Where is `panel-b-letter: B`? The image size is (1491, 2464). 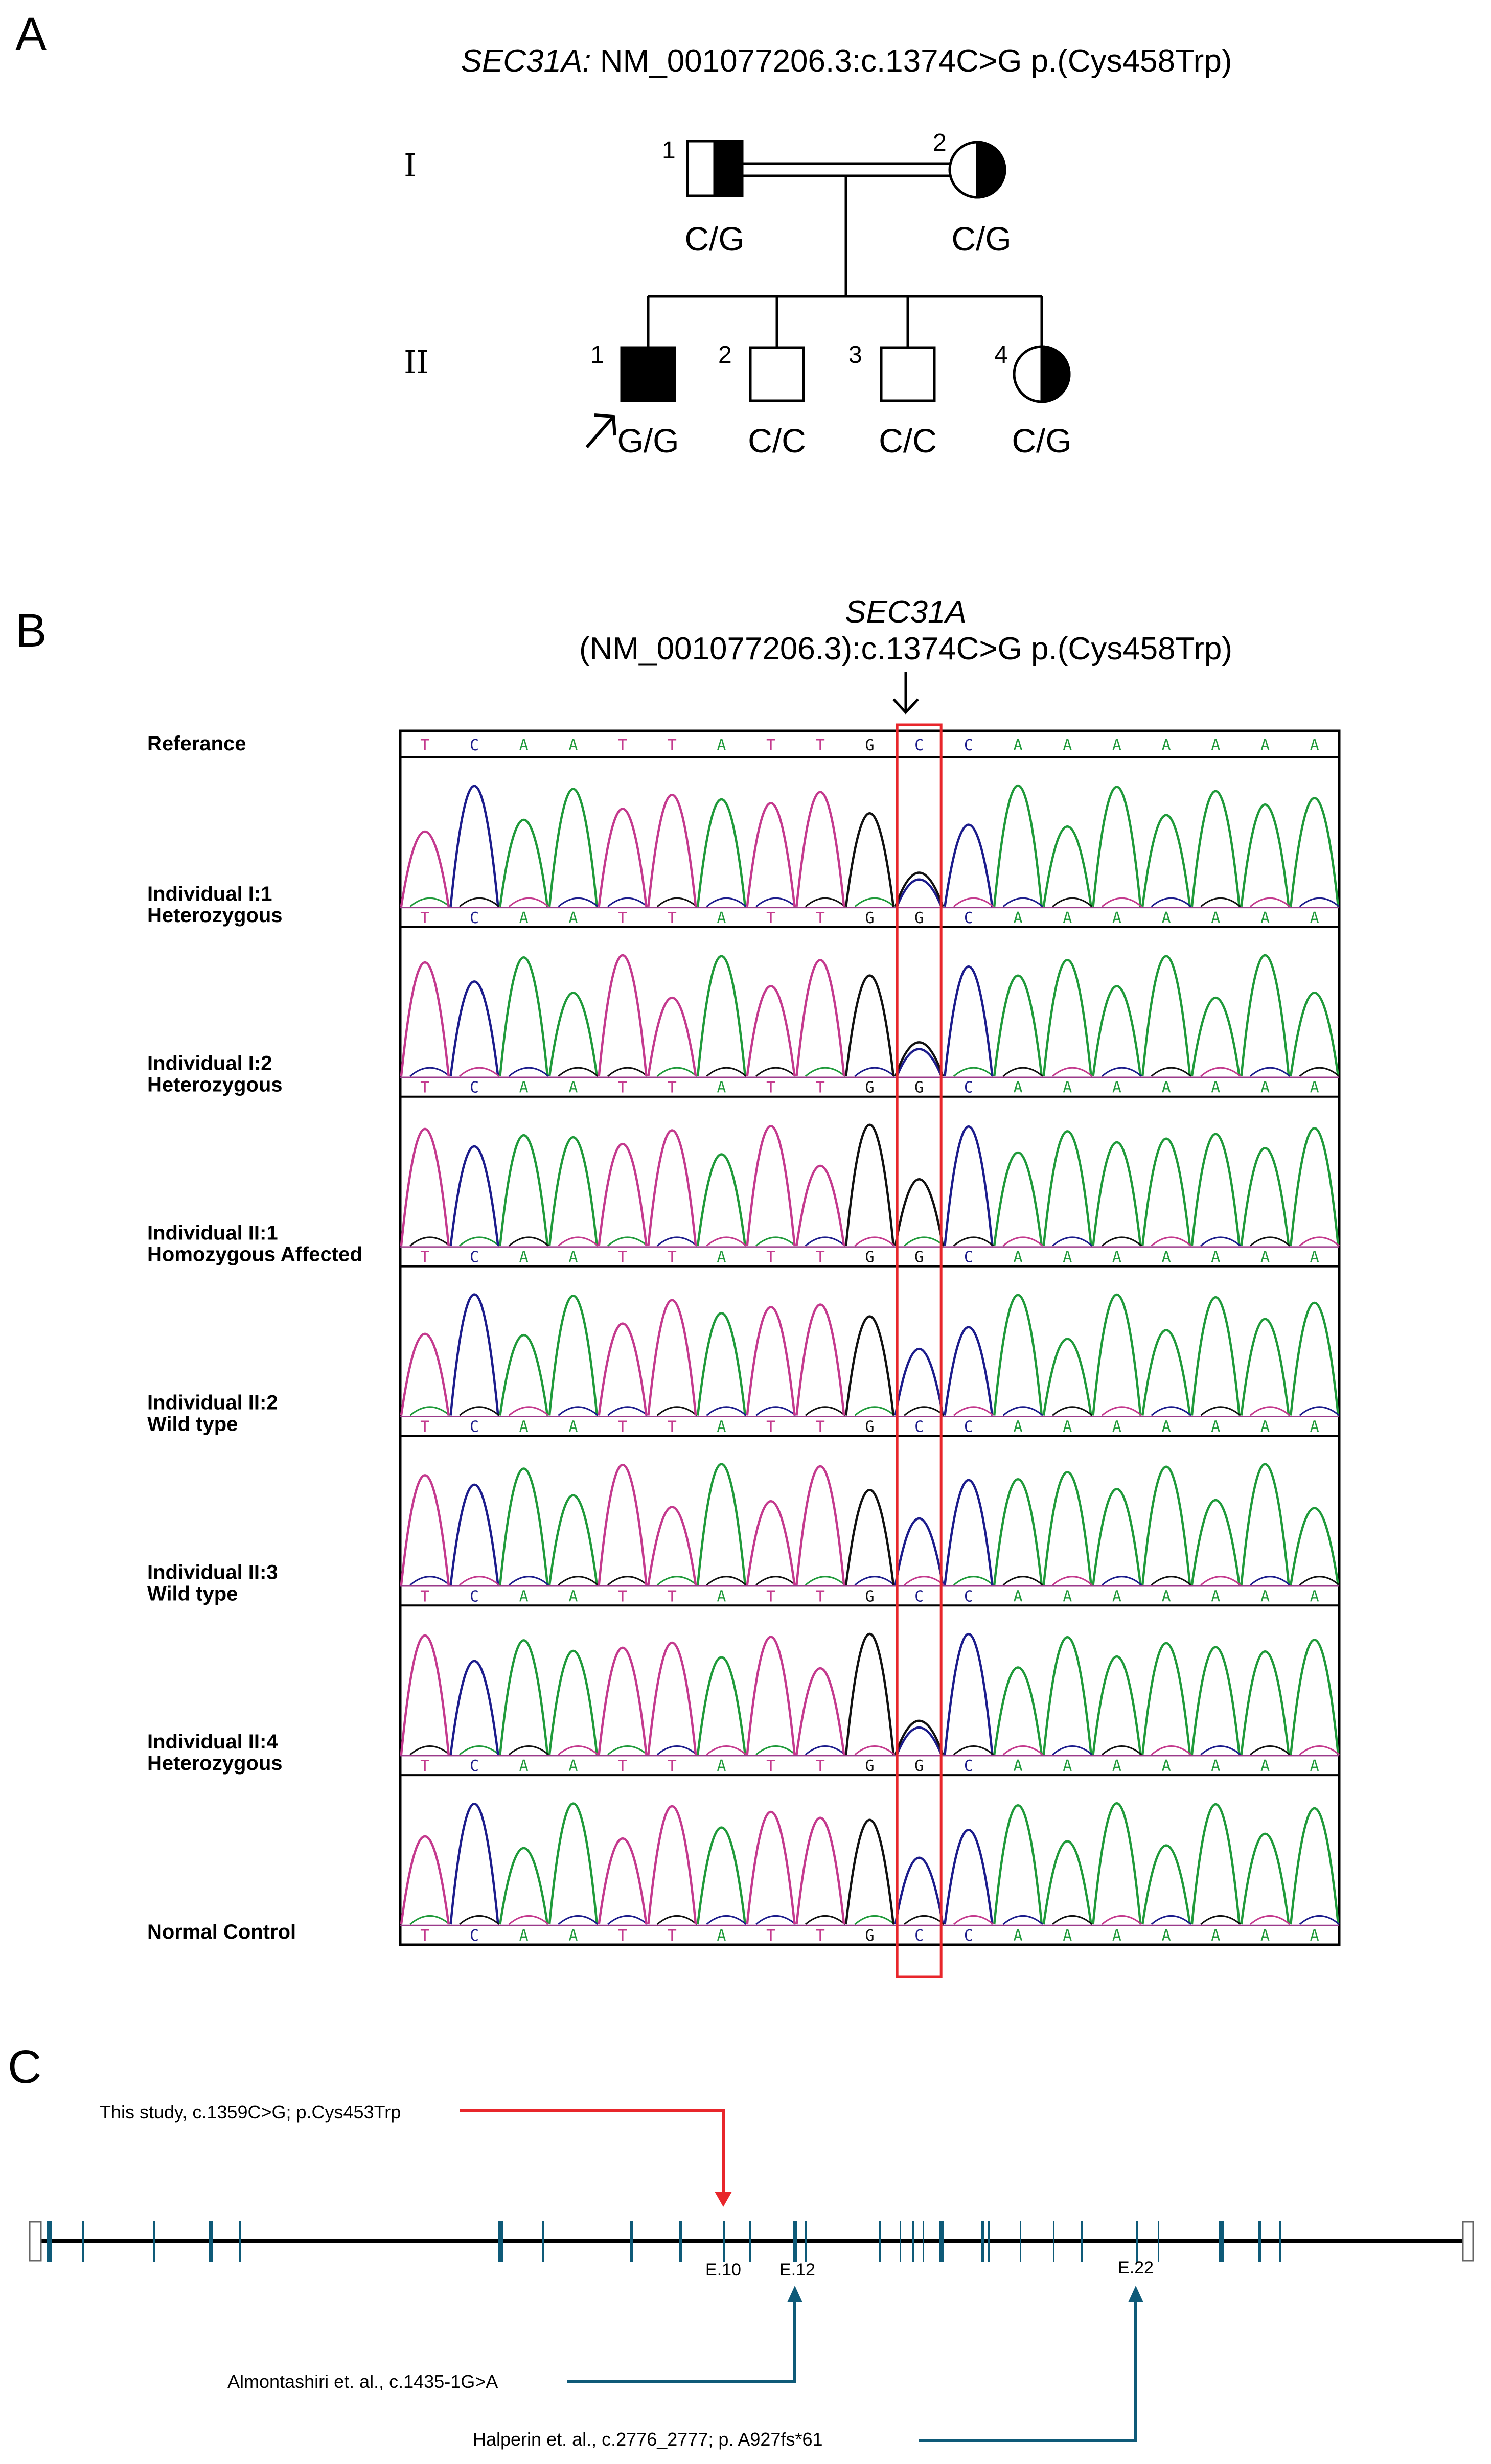
panel-b-letter: B is located at coordinates (31, 631).